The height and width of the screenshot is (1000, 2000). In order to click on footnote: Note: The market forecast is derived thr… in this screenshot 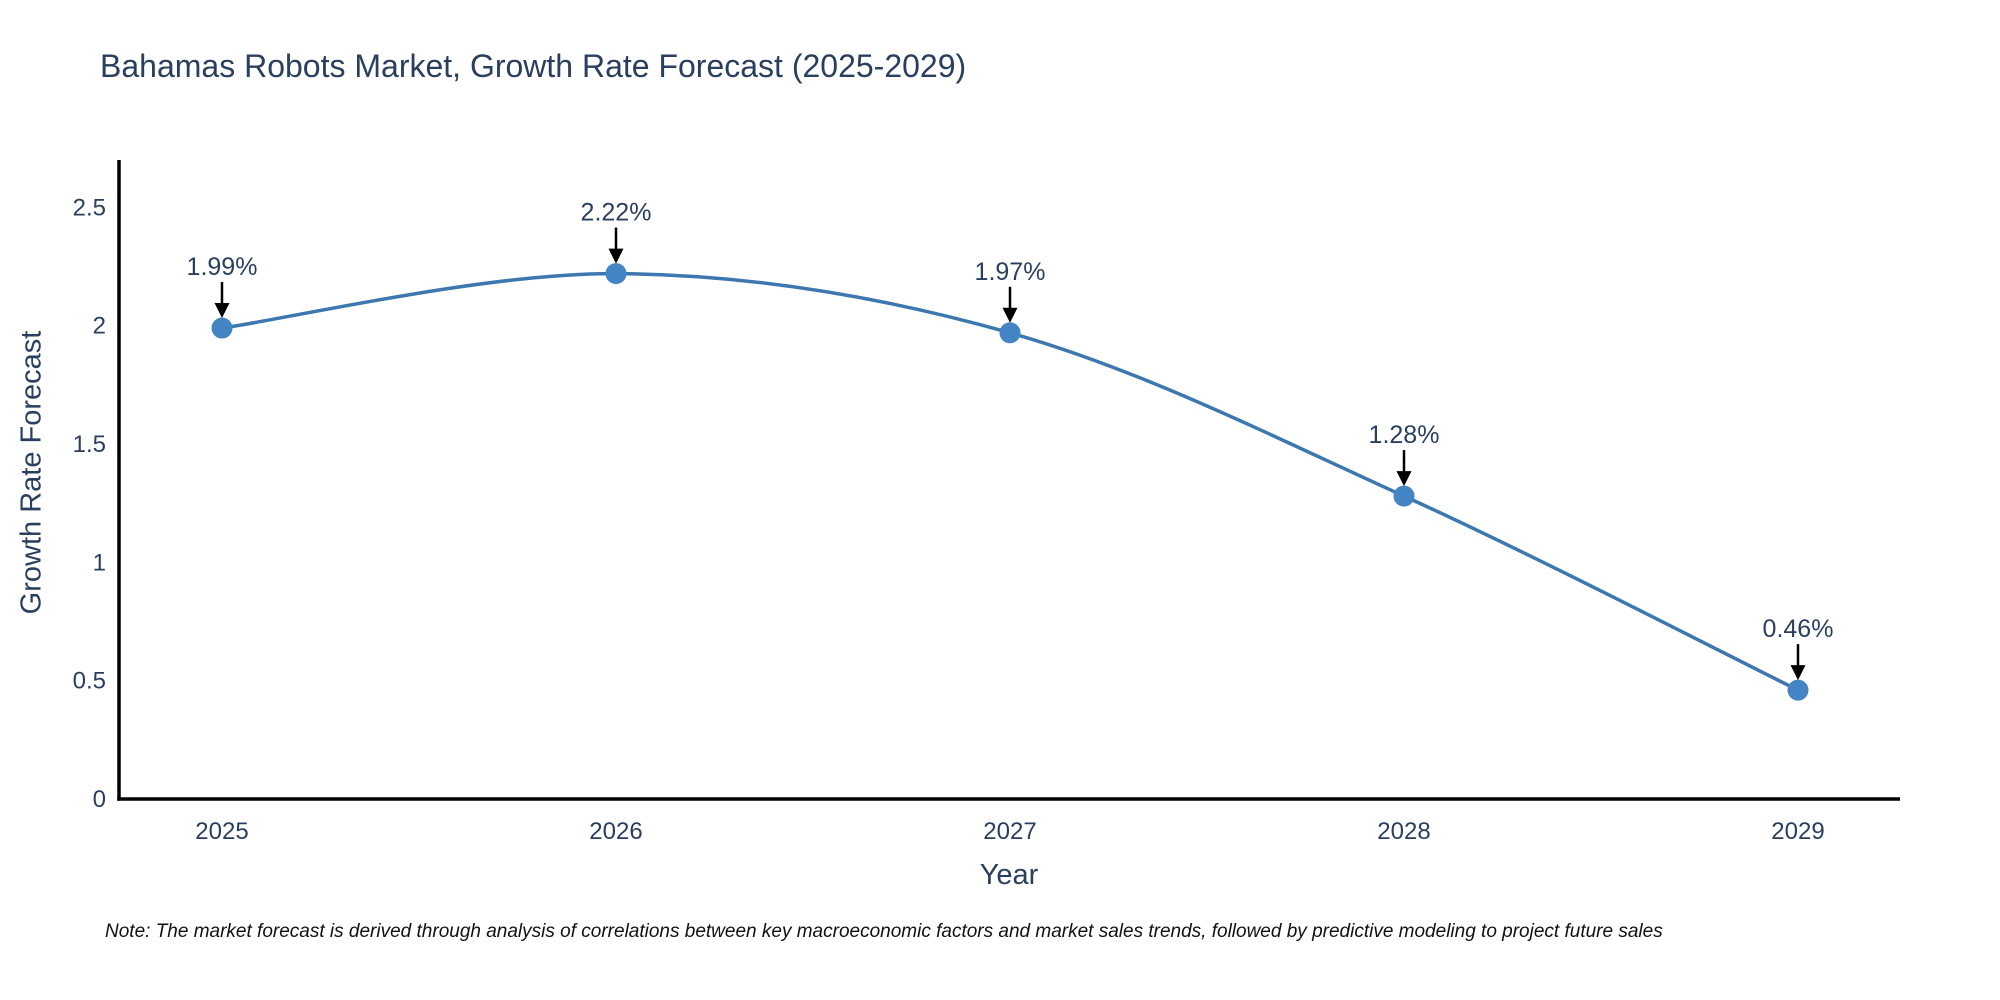, I will do `click(884, 931)`.